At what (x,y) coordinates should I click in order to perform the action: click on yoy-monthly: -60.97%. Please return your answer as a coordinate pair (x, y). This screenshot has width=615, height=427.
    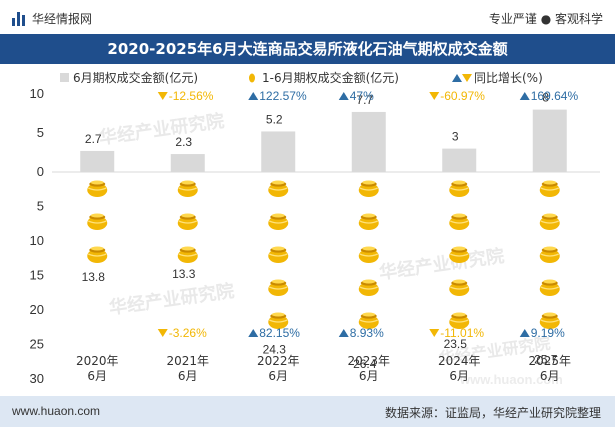
    Looking at the image, I should click on (457, 96).